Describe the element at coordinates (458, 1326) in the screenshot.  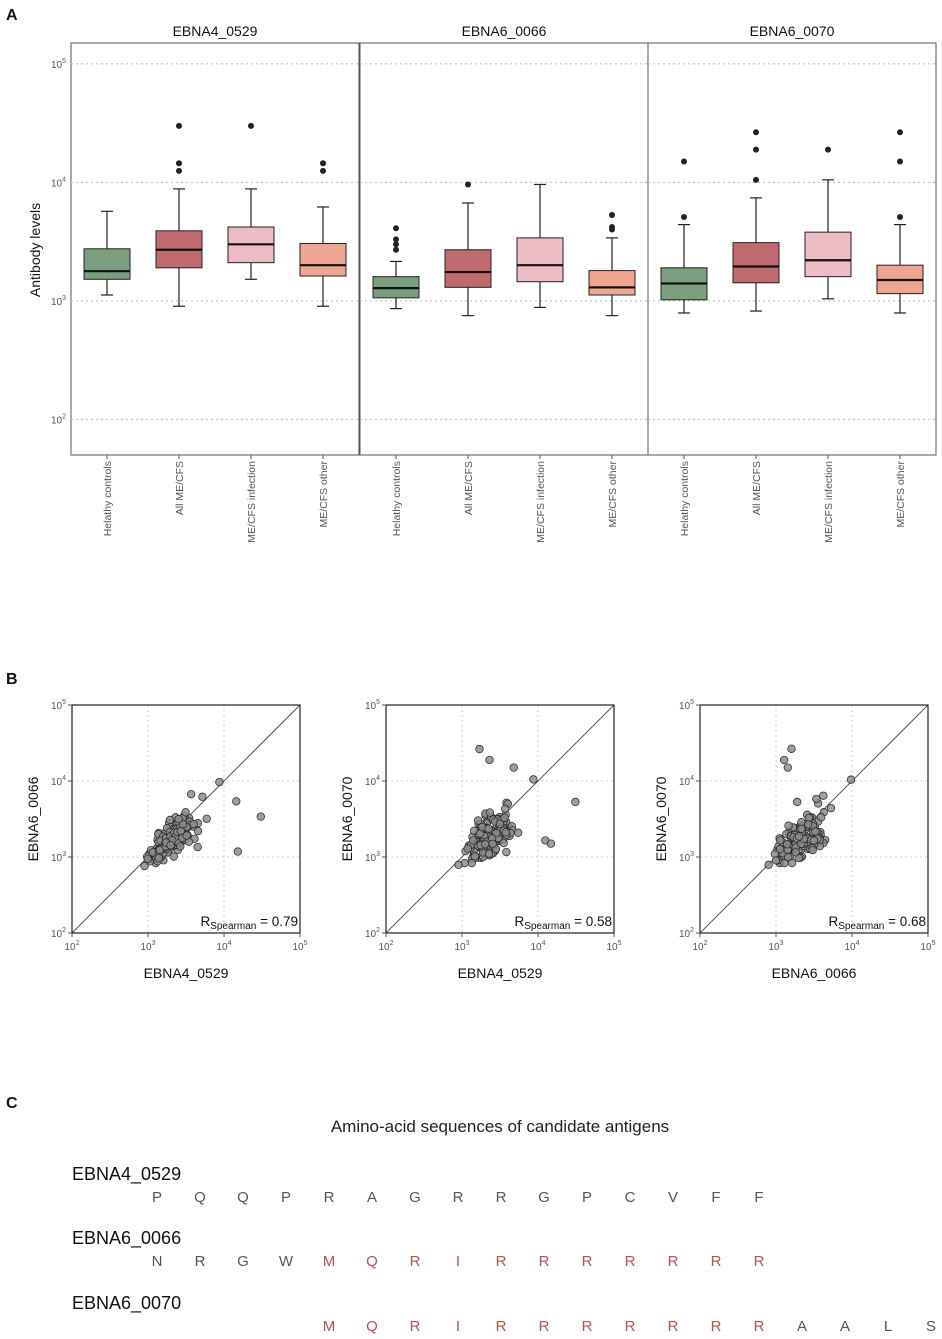
I see `sequence-residue-highlighted: I` at that location.